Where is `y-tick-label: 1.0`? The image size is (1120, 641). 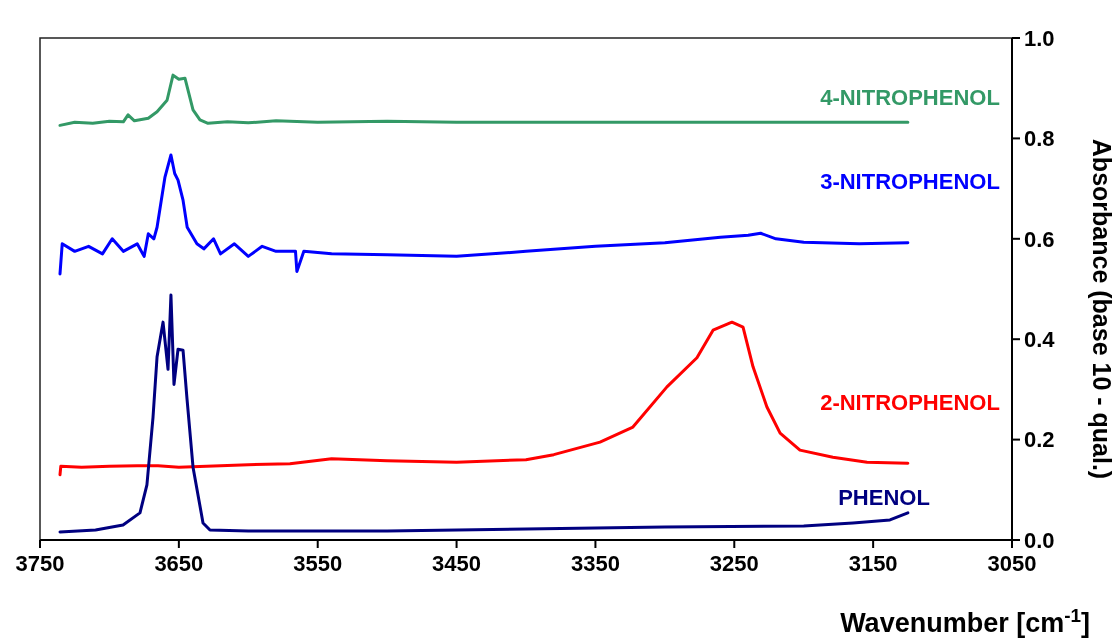
y-tick-label: 1.0 is located at coordinates (1039, 38).